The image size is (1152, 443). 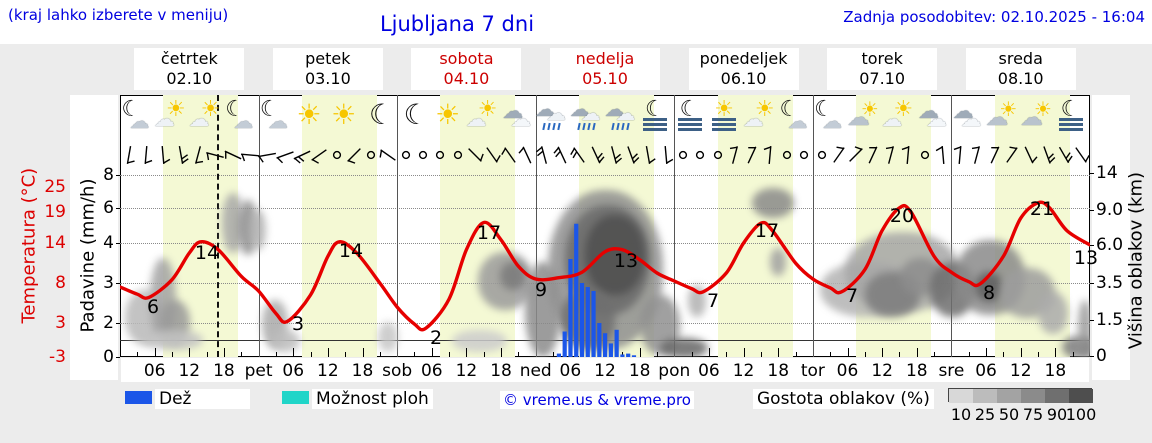 I want to click on day-abbr-label: ned, so click(x=535, y=371).